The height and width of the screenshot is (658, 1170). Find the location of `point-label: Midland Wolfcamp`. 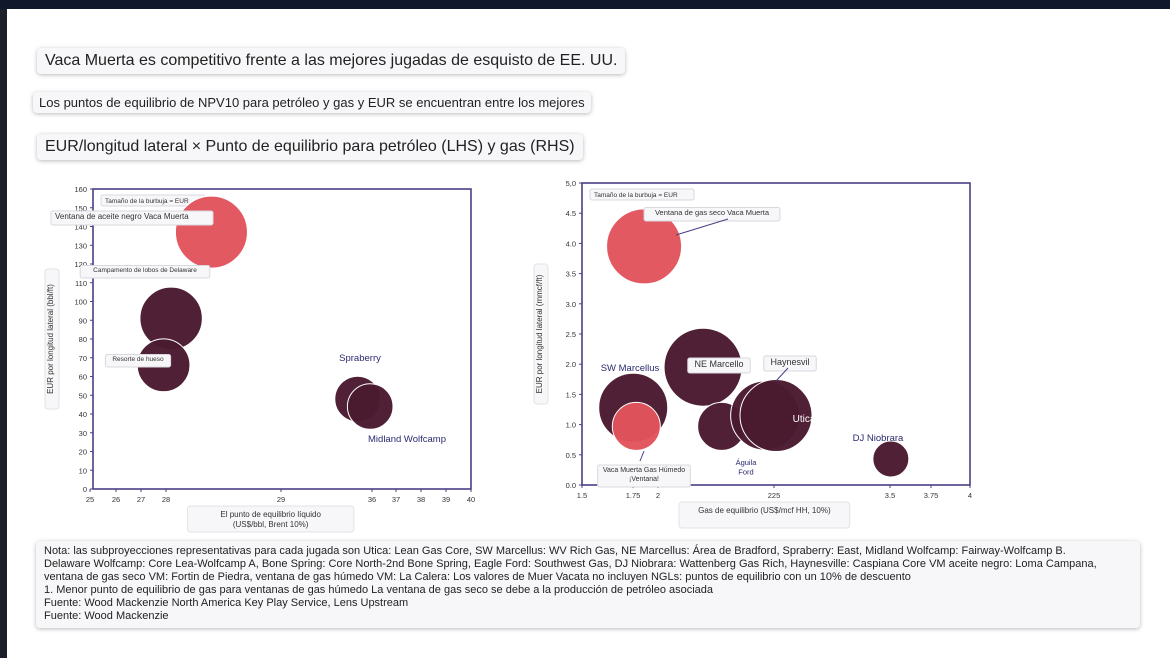

point-label: Midland Wolfcamp is located at coordinates (407, 439).